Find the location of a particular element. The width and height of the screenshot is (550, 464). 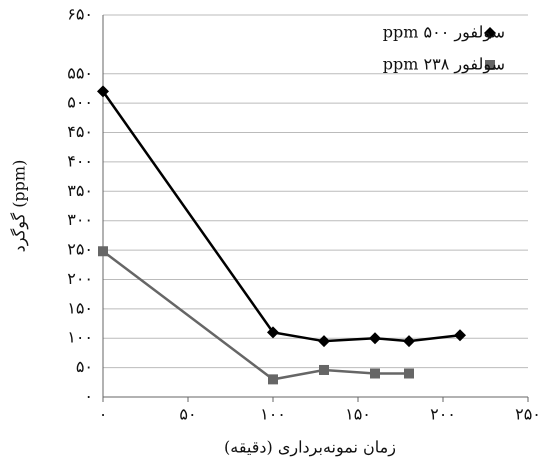

x-tick-label: ۱۵۰ is located at coordinates (358, 414).